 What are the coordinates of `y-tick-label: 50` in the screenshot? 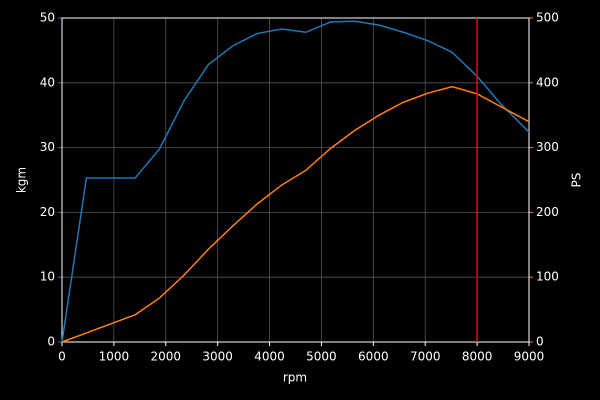 It's located at (47, 18).